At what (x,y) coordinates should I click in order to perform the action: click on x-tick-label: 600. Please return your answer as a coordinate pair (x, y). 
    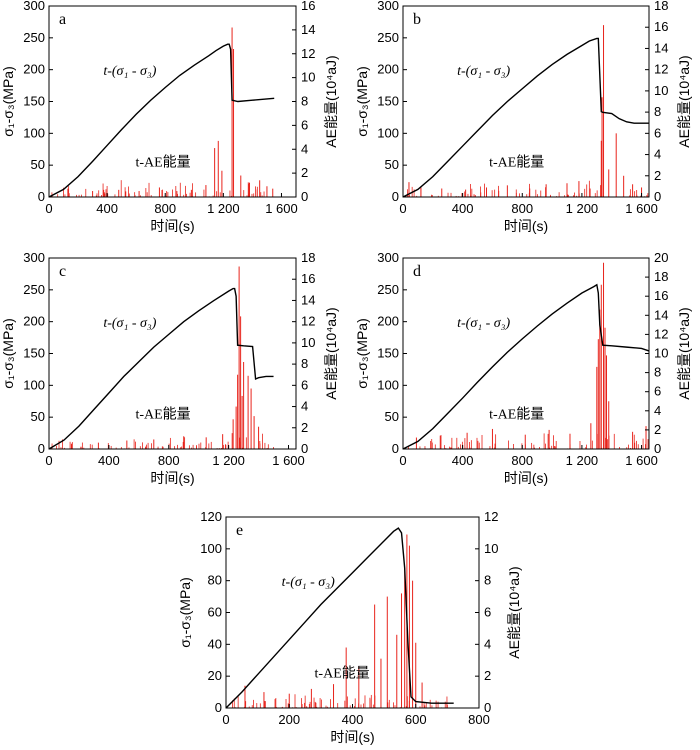
    Looking at the image, I should click on (416, 719).